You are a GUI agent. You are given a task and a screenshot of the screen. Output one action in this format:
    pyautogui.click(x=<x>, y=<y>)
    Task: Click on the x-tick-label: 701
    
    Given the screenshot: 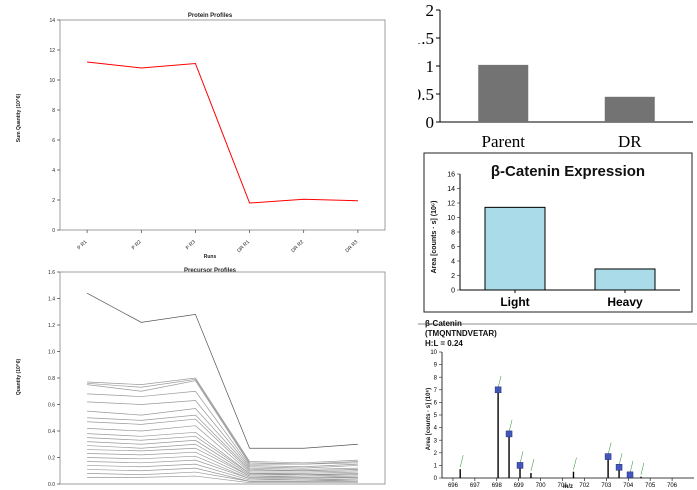 What is the action you would take?
    pyautogui.click(x=563, y=486)
    